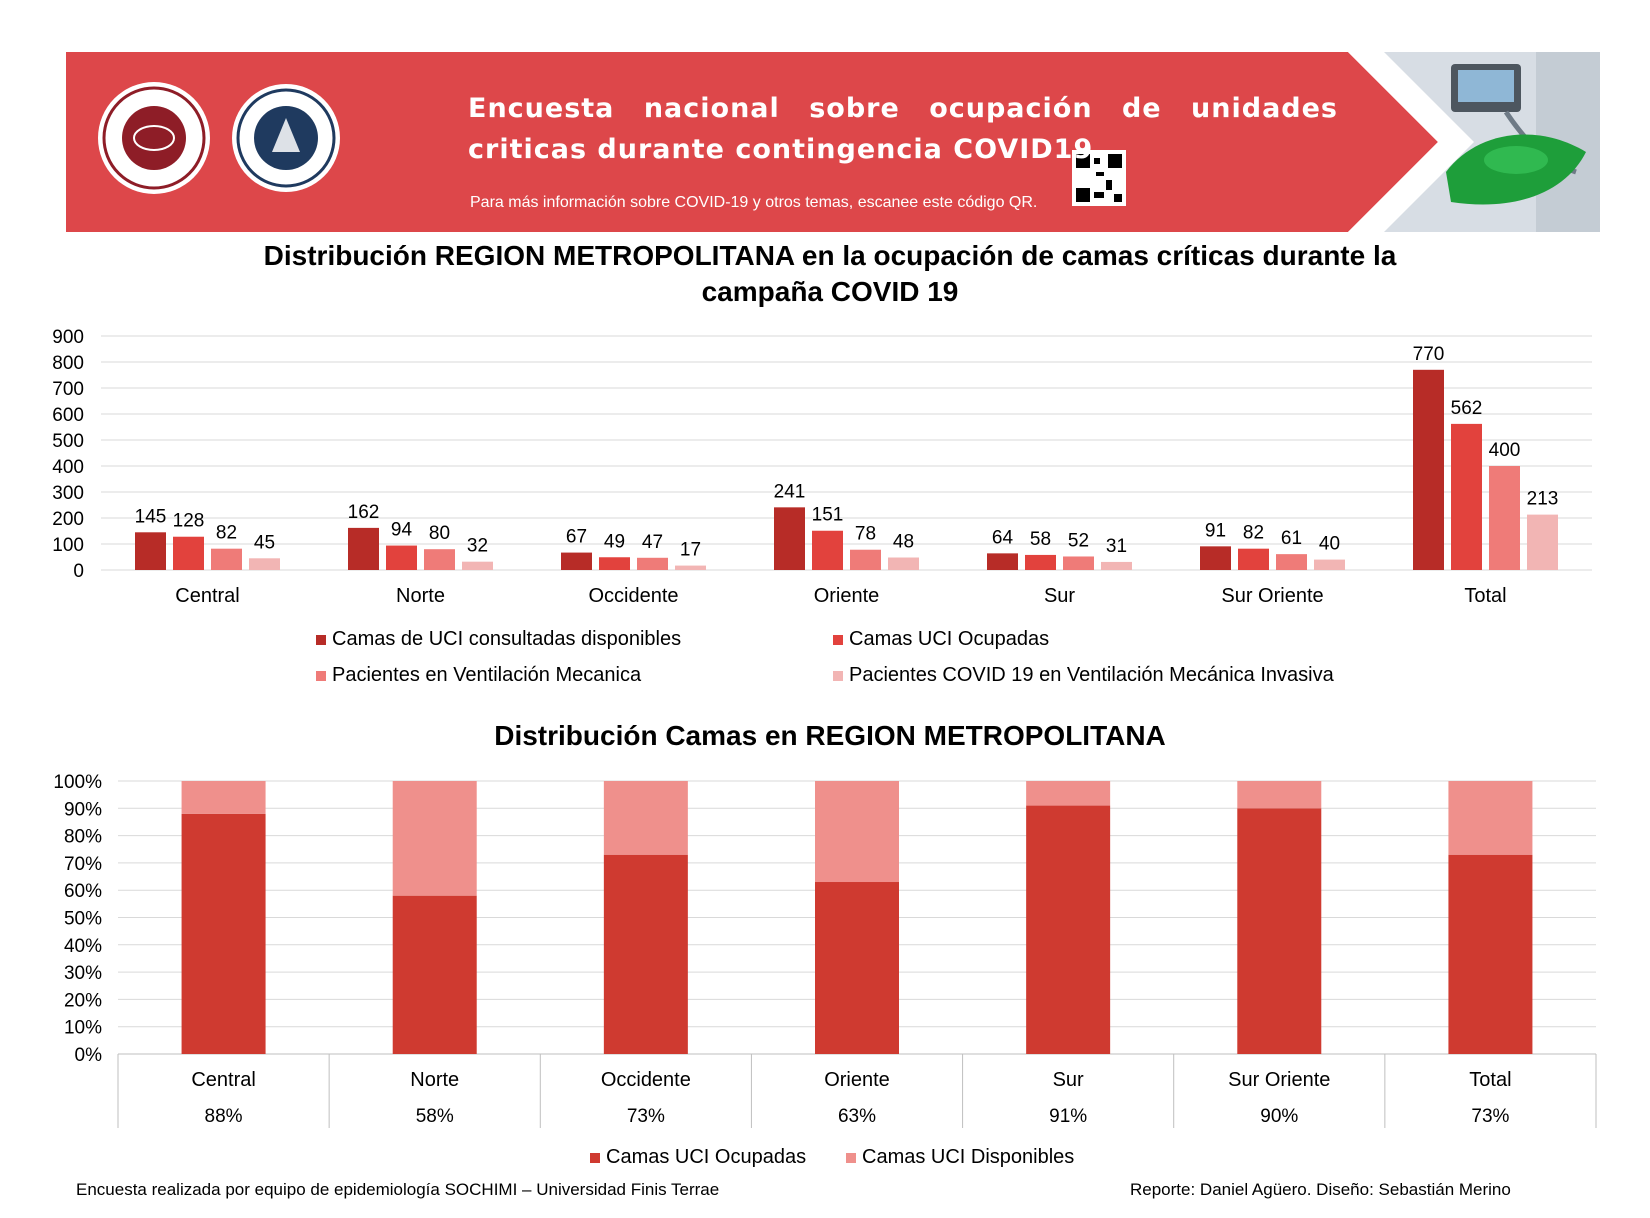 Image resolution: width=1650 pixels, height=1218 pixels. Describe the element at coordinates (207, 596) in the screenshot. I see `x-tick-label: Central` at that location.